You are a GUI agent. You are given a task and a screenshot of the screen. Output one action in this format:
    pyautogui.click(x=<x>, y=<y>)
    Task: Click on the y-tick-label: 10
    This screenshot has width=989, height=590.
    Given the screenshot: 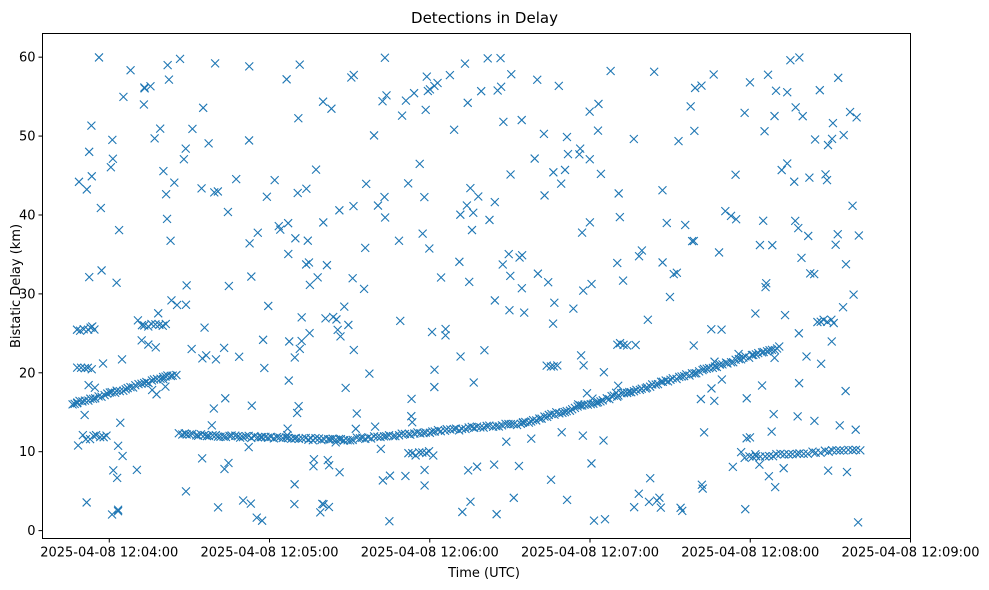 What is the action you would take?
    pyautogui.click(x=27, y=452)
    